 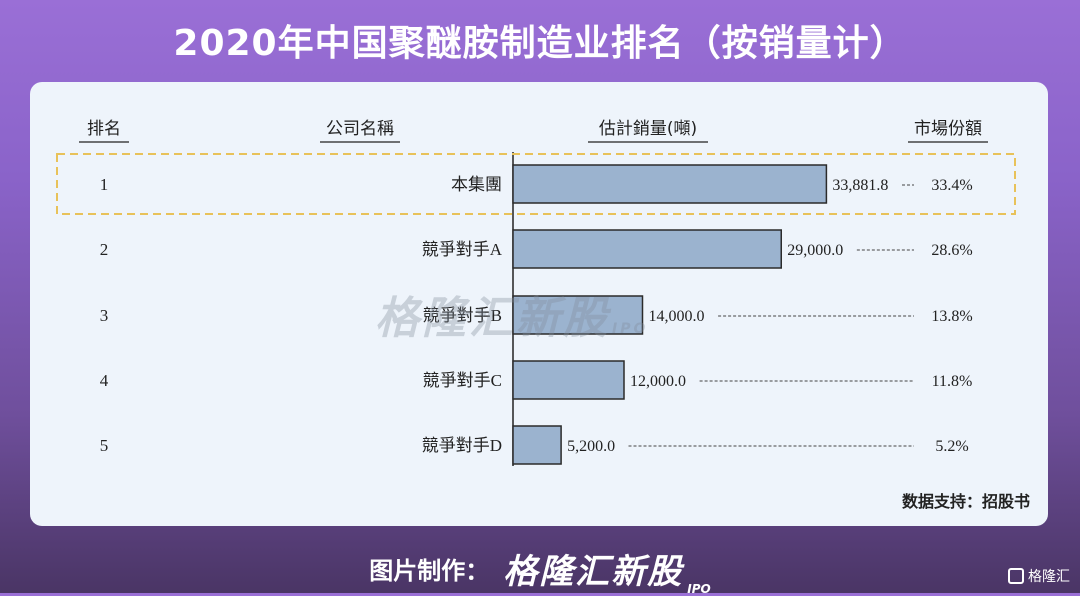 What do you see at coordinates (658, 381) in the screenshot?
I see `value-label: 12,000.0` at bounding box center [658, 381].